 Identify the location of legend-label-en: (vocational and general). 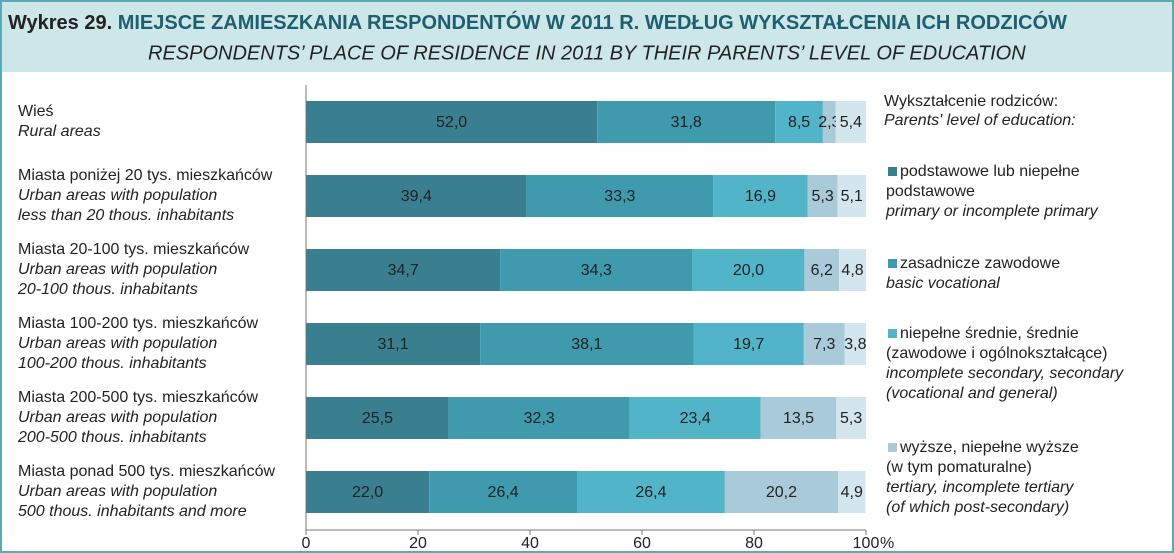
(972, 393).